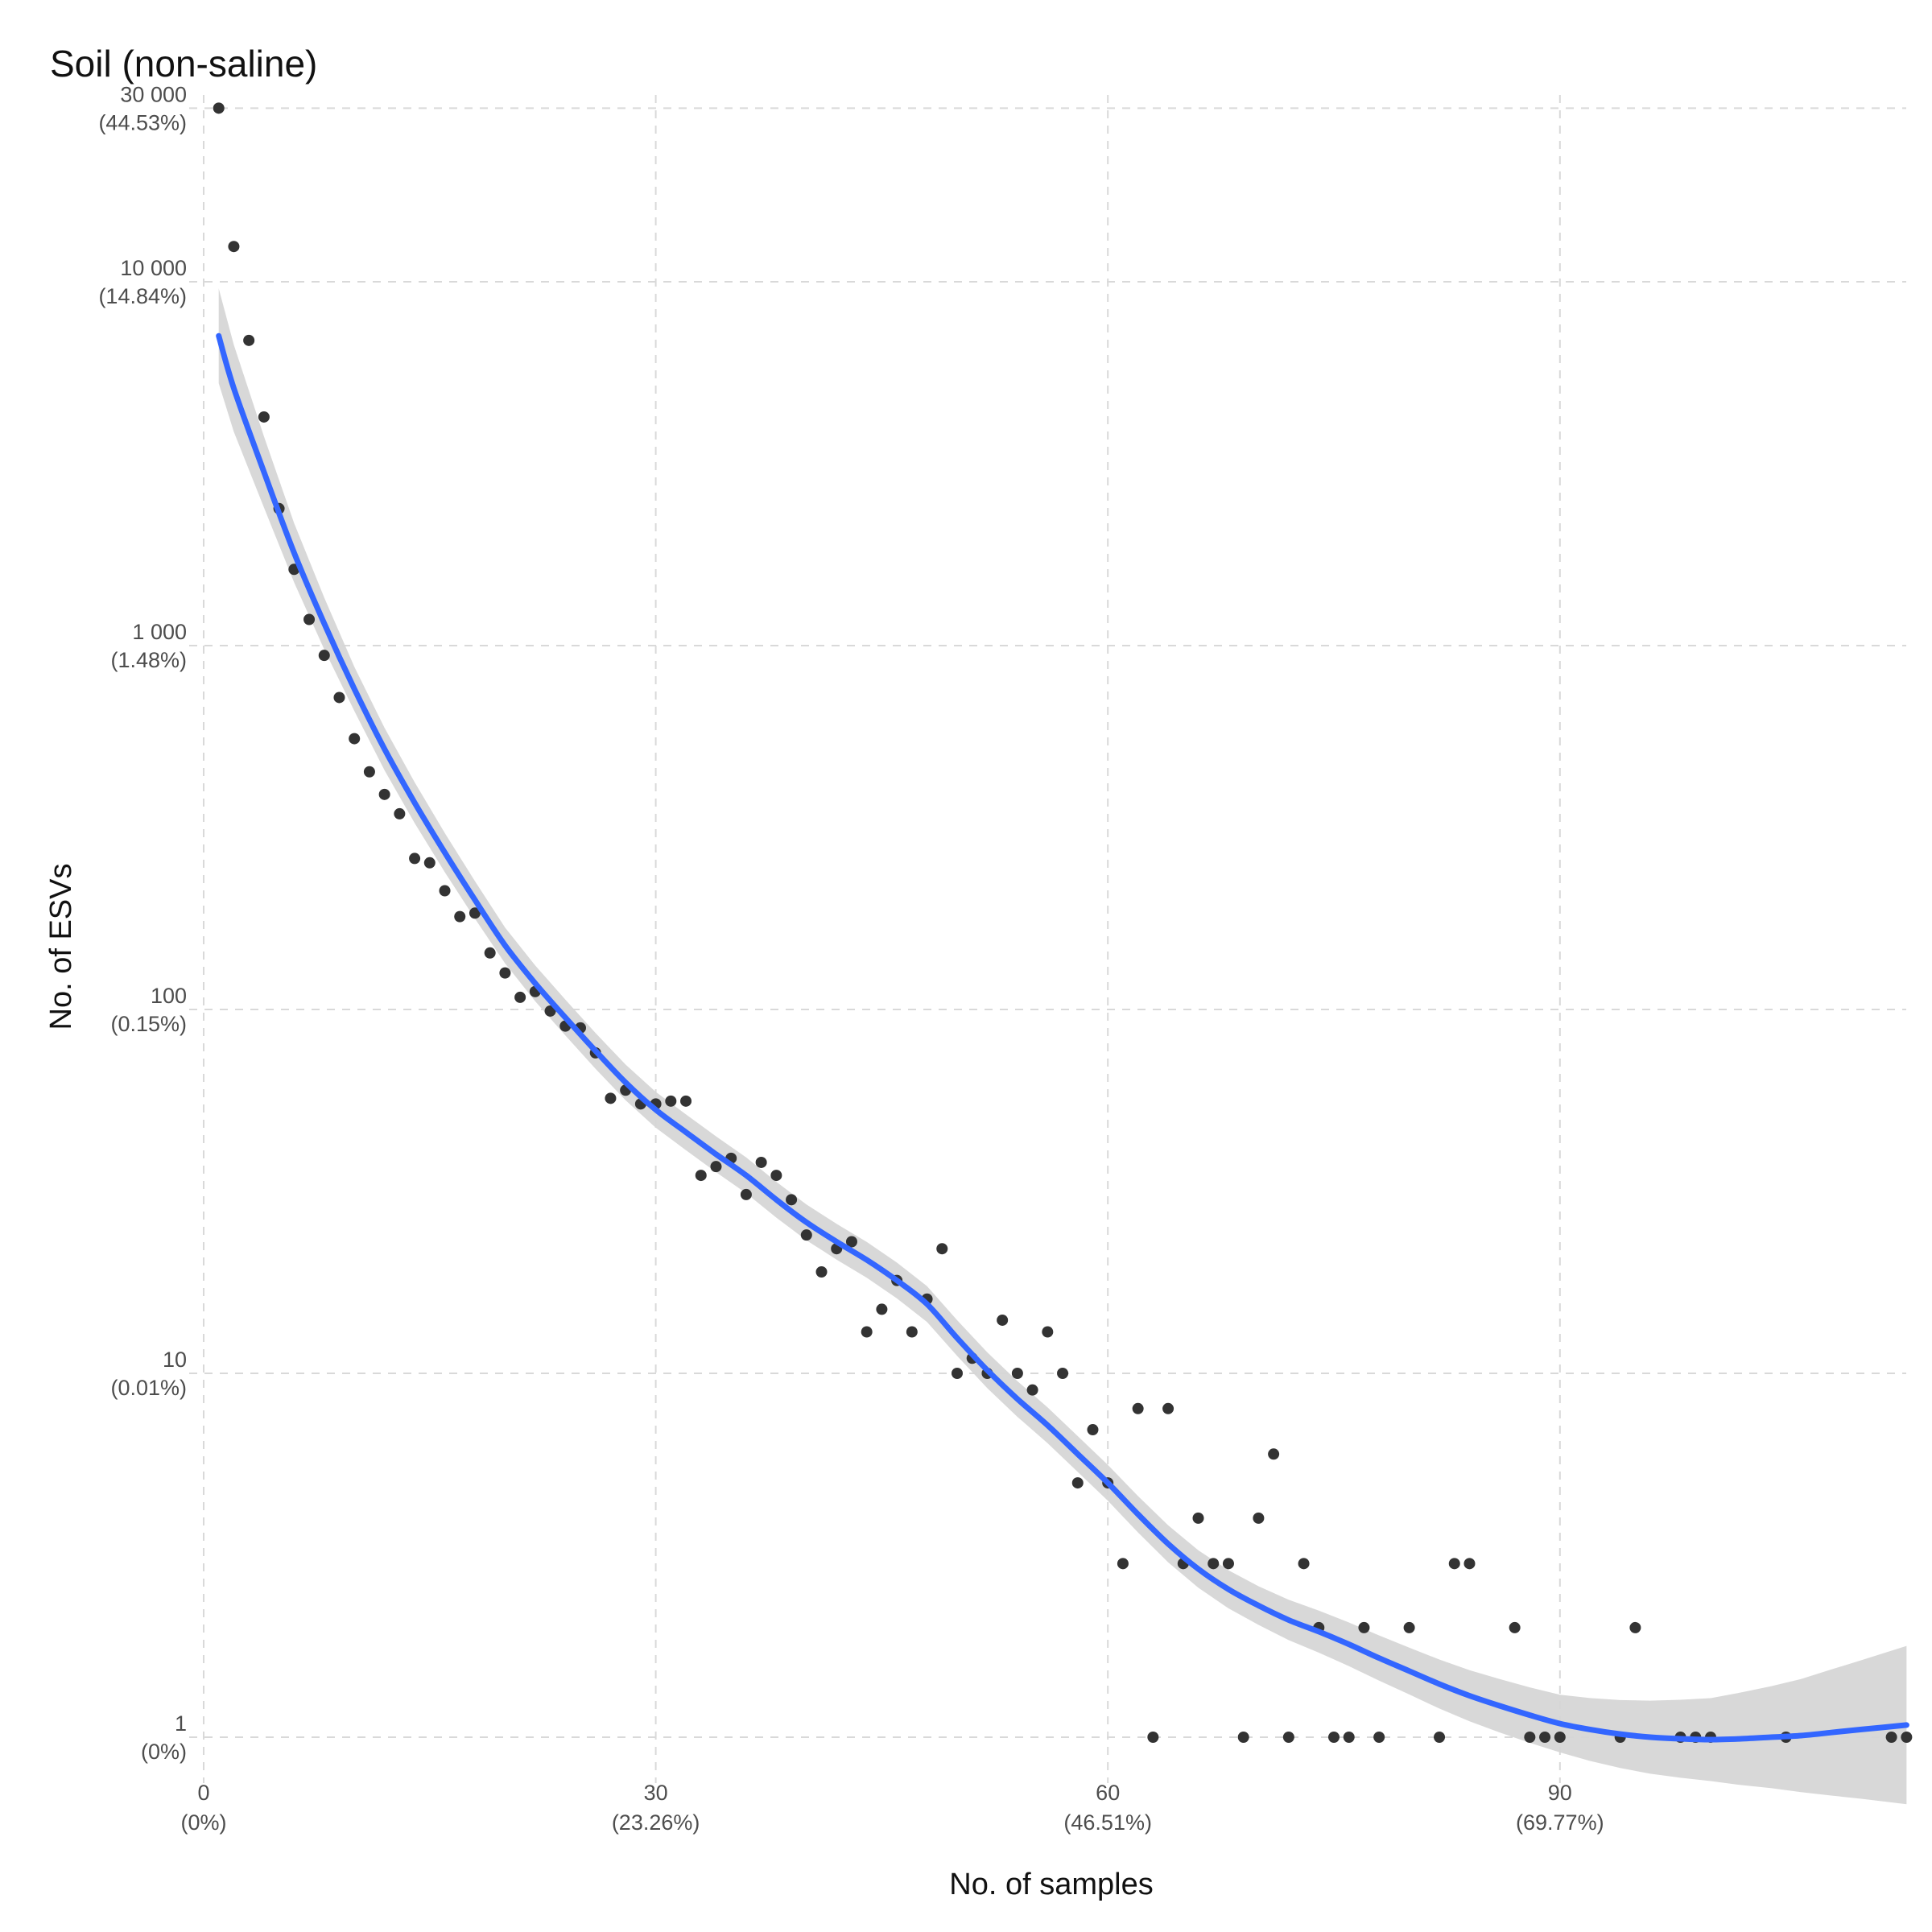 The width and height of the screenshot is (1932, 1932). What do you see at coordinates (61, 947) in the screenshot?
I see `y-axis-label: No. of ESVs` at bounding box center [61, 947].